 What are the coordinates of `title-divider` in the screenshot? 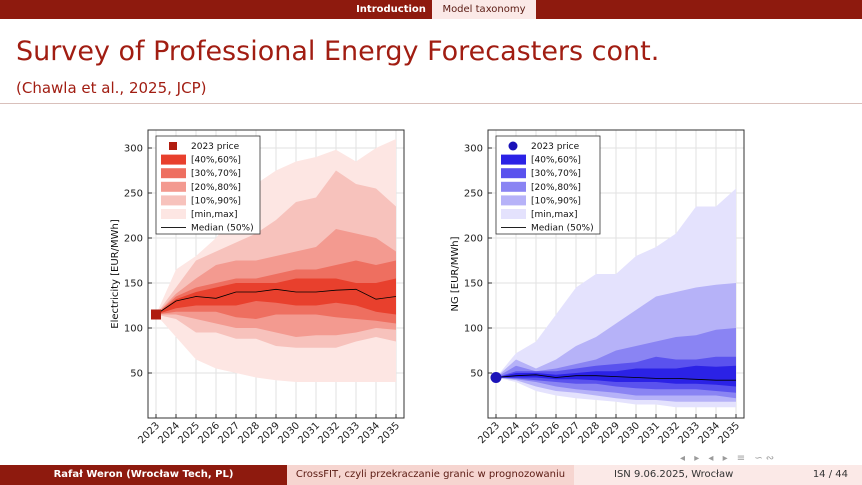 It's located at (431, 103).